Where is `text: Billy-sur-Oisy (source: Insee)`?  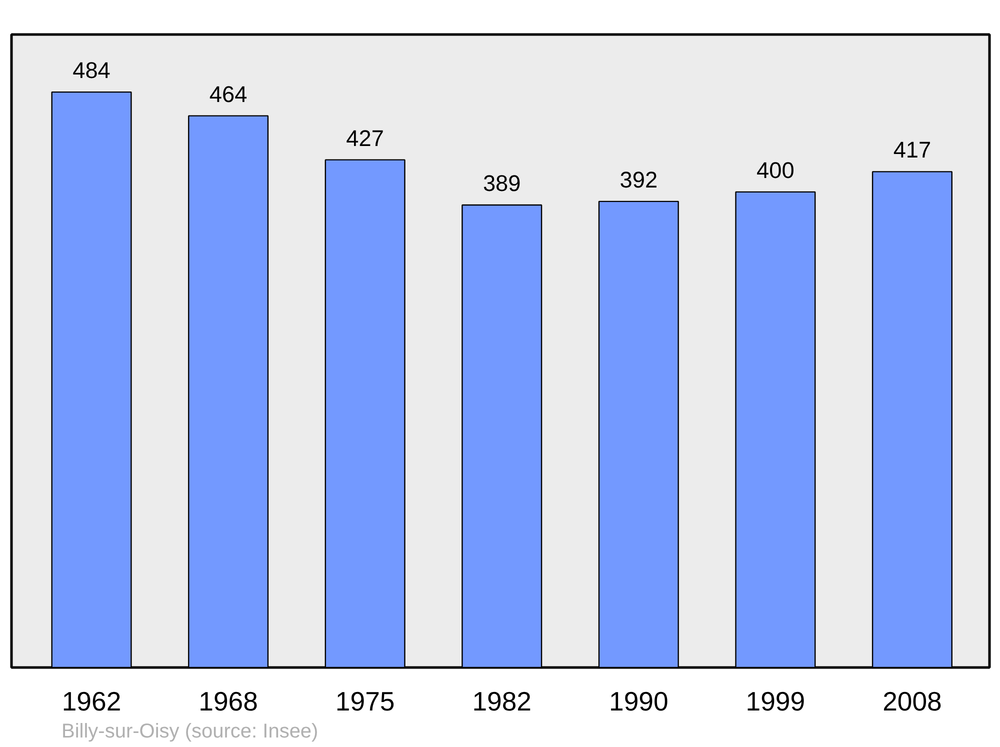
text: Billy-sur-Oisy (source: Insee) is located at coordinates (190, 731).